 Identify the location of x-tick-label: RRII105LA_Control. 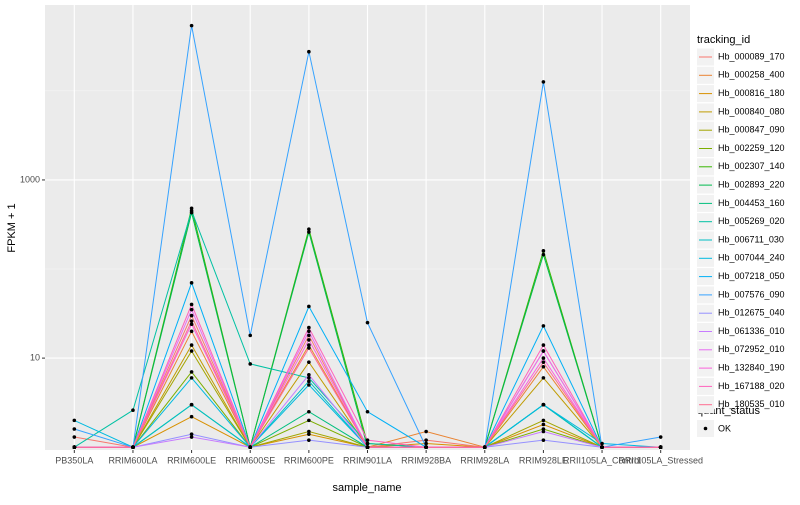
(602, 460).